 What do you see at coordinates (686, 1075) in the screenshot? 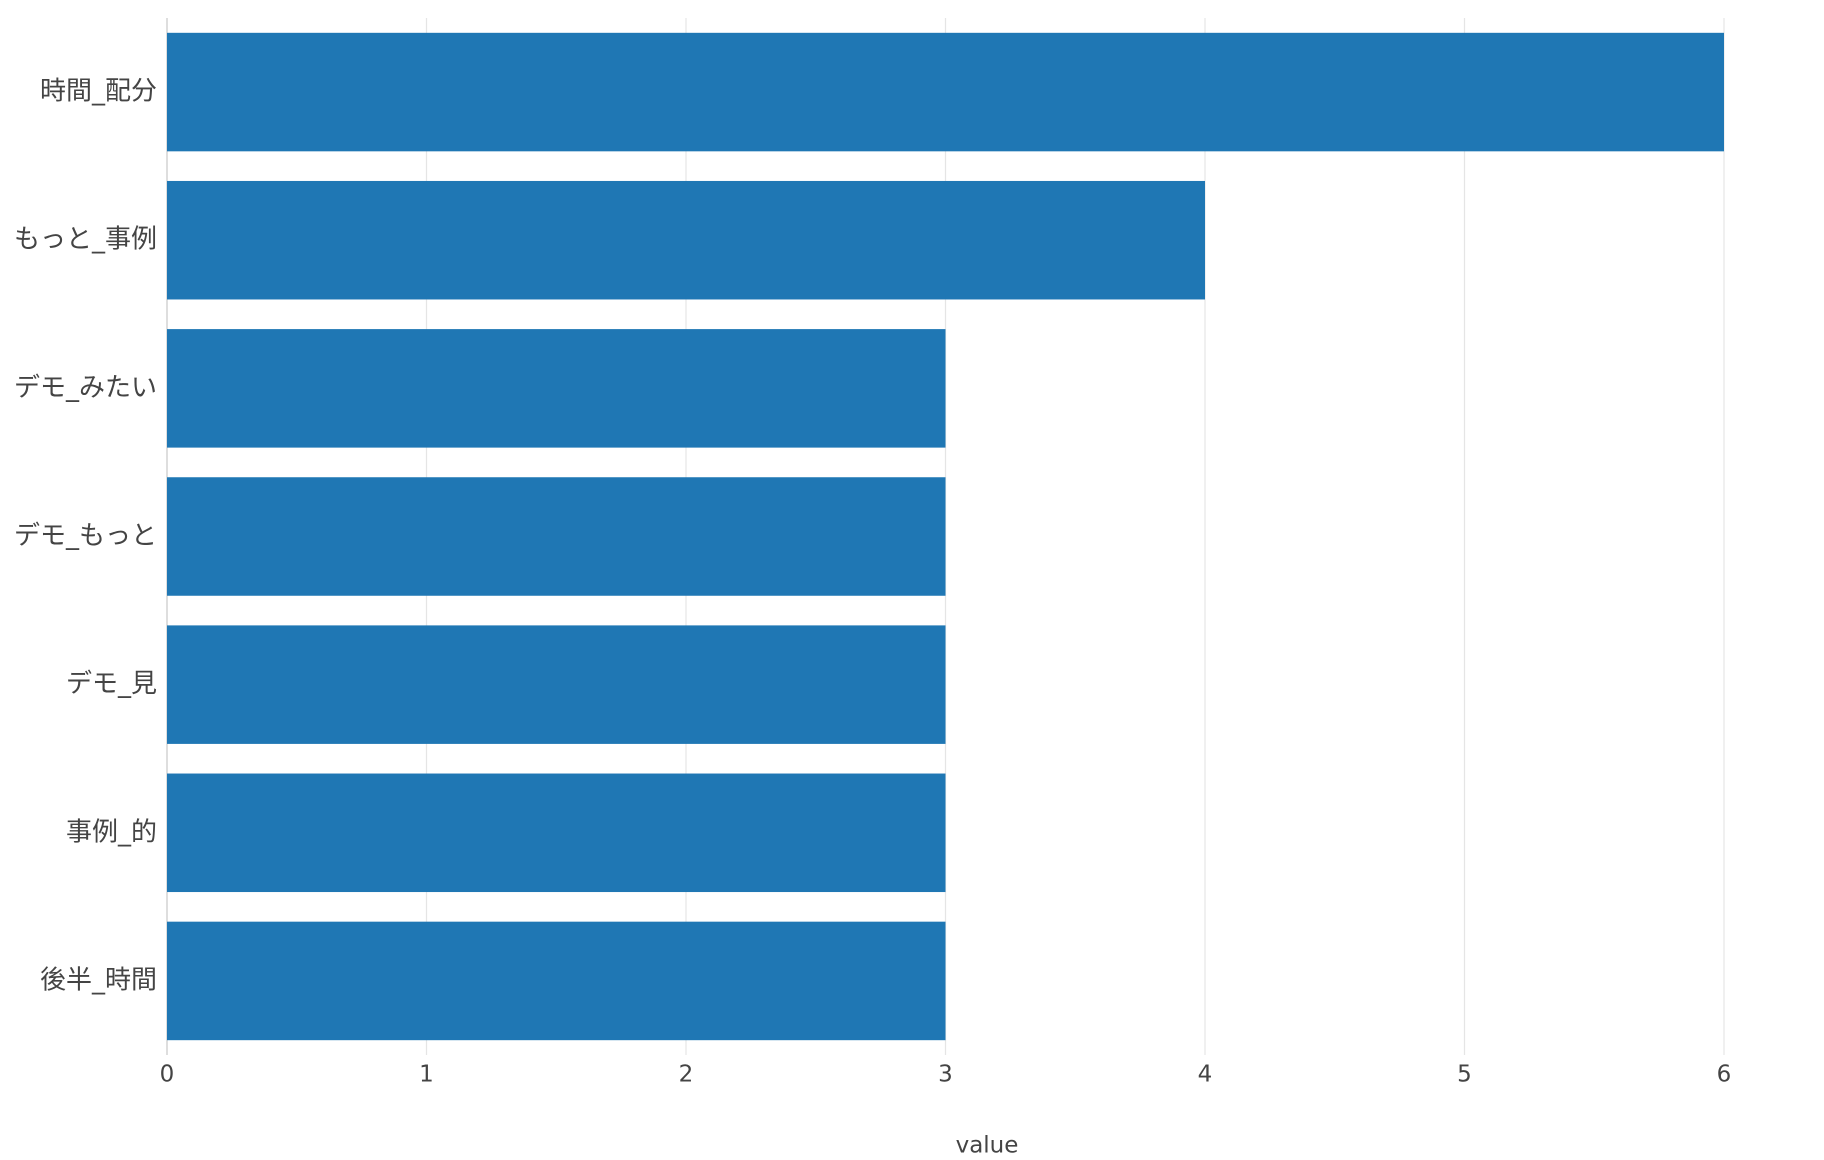
I see `x-tick-label: 2` at bounding box center [686, 1075].